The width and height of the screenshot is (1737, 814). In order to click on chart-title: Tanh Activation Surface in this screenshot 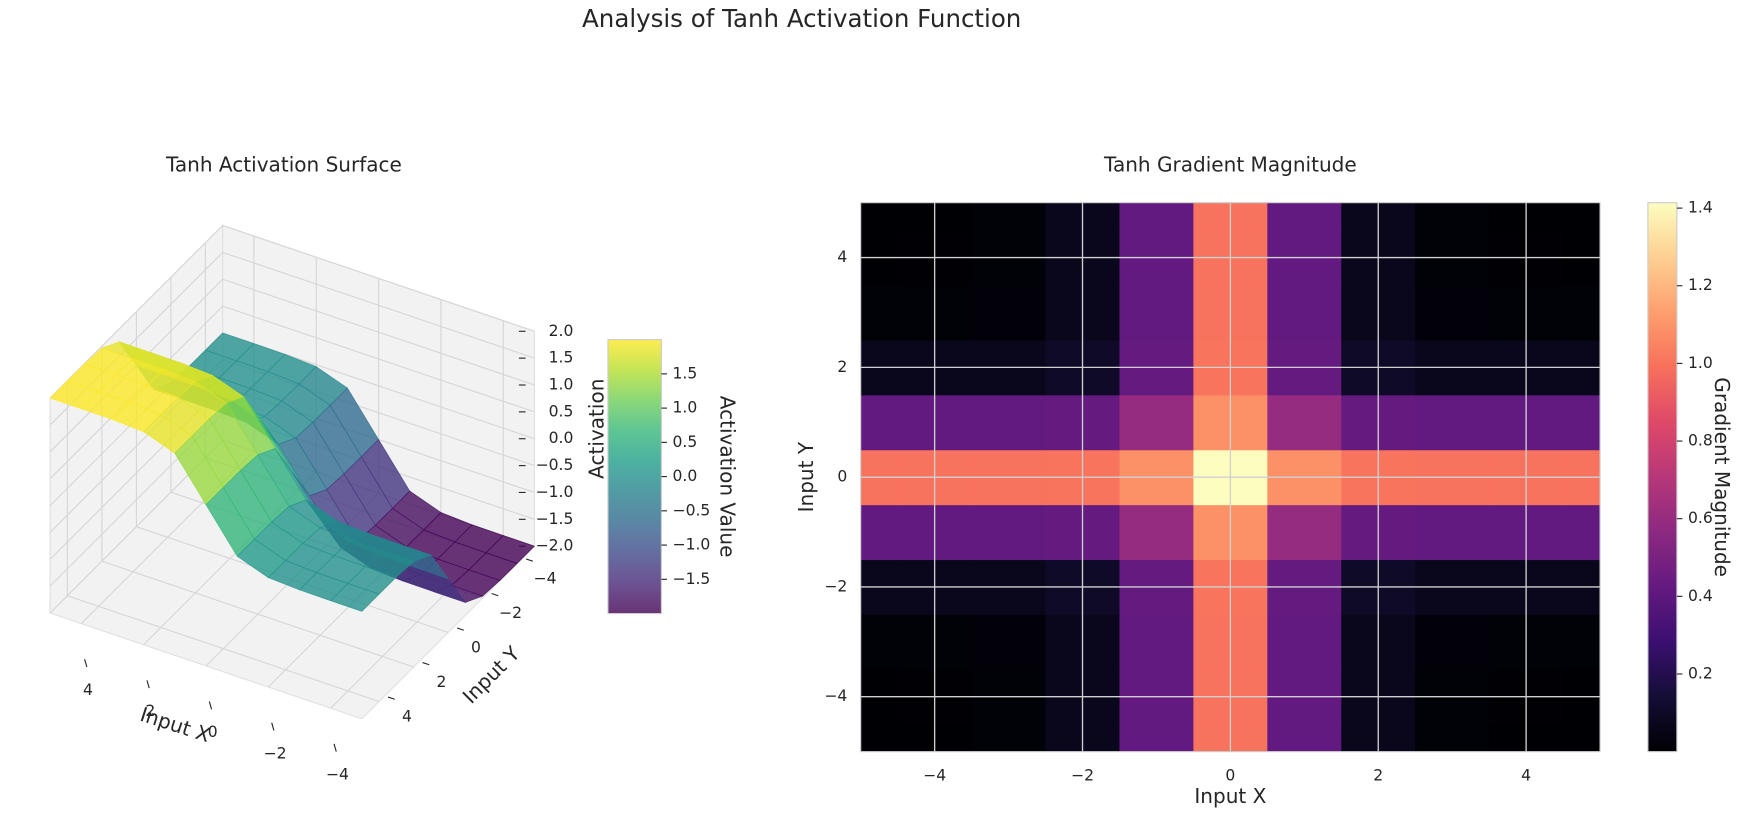, I will do `click(283, 164)`.